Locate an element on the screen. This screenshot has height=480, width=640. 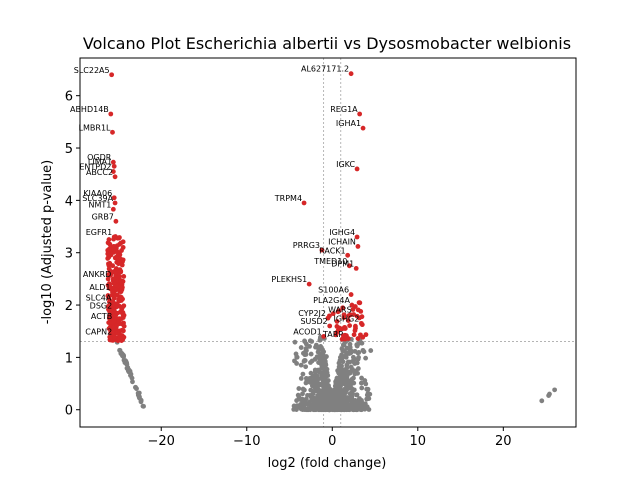
gene-label: REG1A is located at coordinates (344, 109).